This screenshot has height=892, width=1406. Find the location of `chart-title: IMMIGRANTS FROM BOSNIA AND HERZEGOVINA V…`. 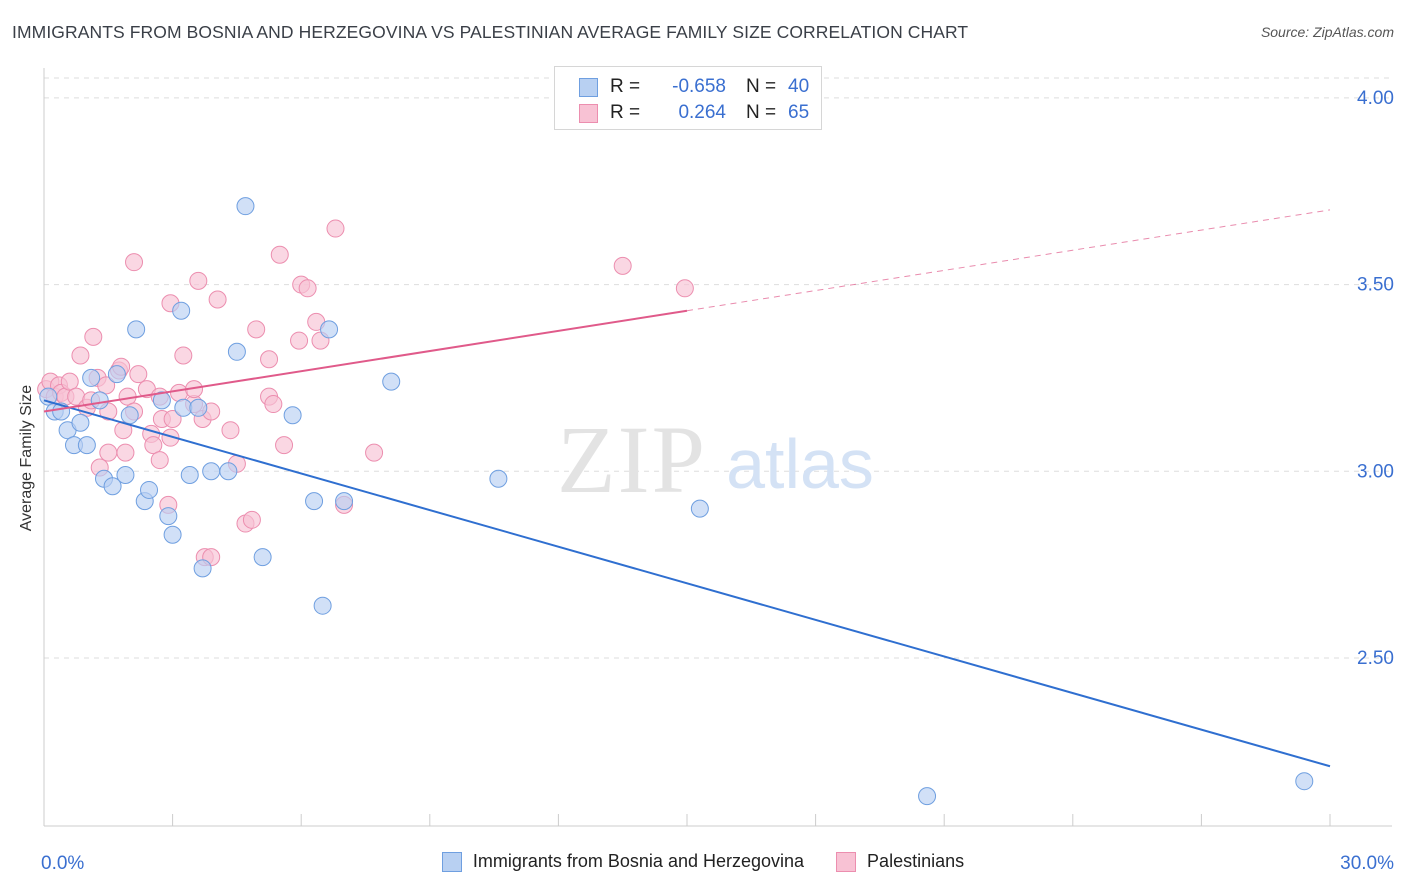

chart-title: IMMIGRANTS FROM BOSNIA AND HERZEGOVINA V… is located at coordinates (490, 32).